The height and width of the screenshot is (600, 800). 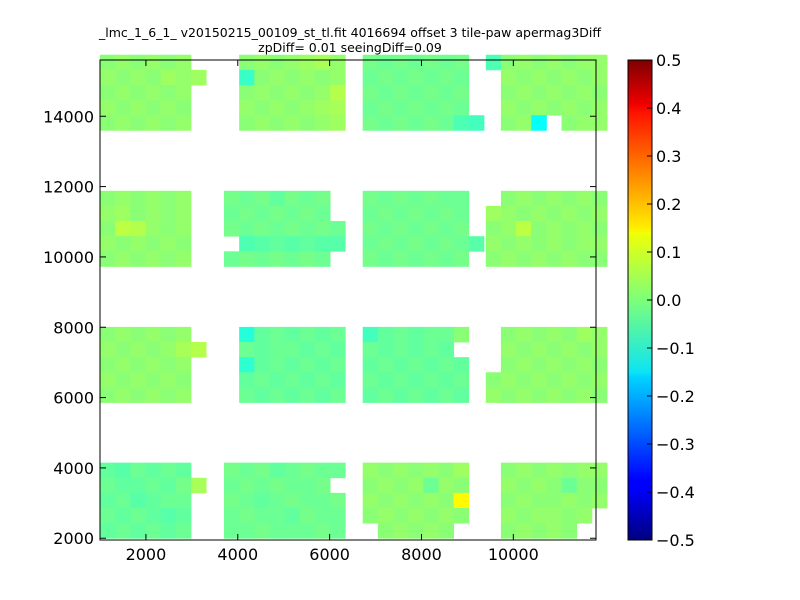 What do you see at coordinates (668, 300) in the screenshot?
I see `colorbar-tick-label: 0.0` at bounding box center [668, 300].